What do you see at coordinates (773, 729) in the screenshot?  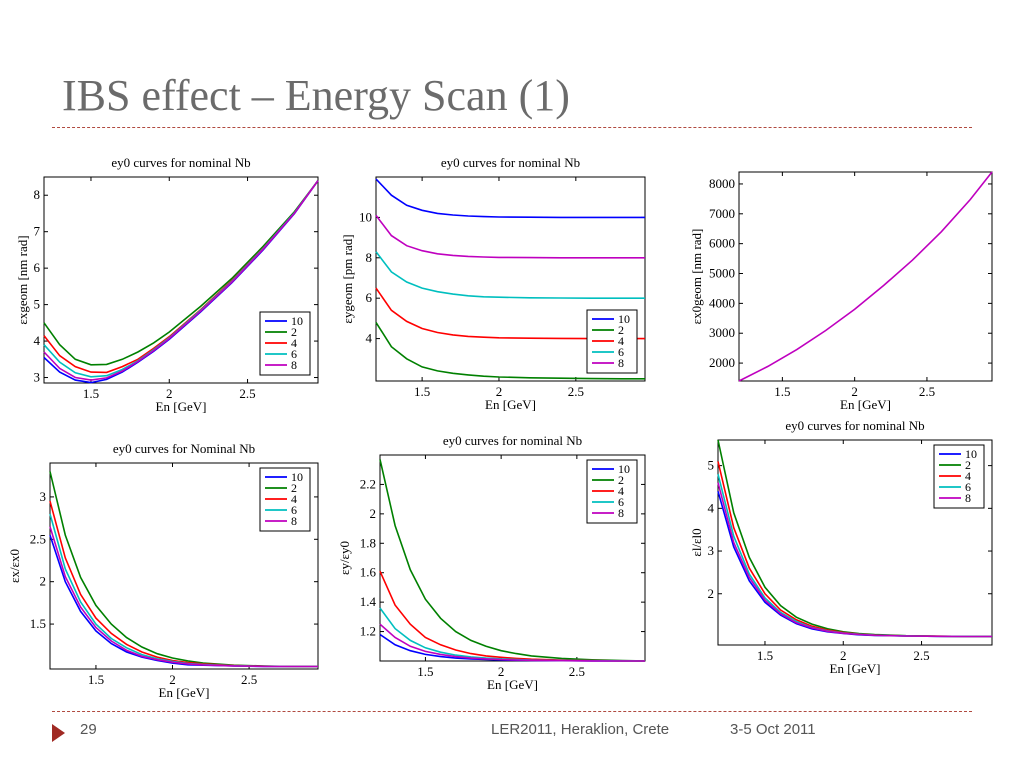 I see `footer-date: 3-5 Oct 2011` at bounding box center [773, 729].